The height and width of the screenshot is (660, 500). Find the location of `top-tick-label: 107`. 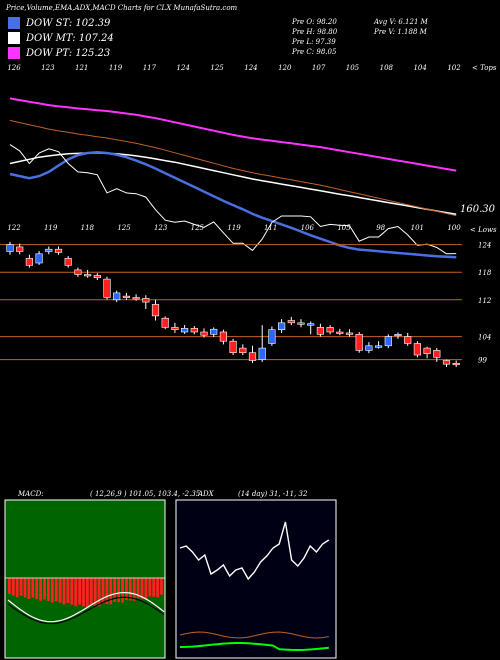

top-tick-label: 107 is located at coordinates (319, 68).